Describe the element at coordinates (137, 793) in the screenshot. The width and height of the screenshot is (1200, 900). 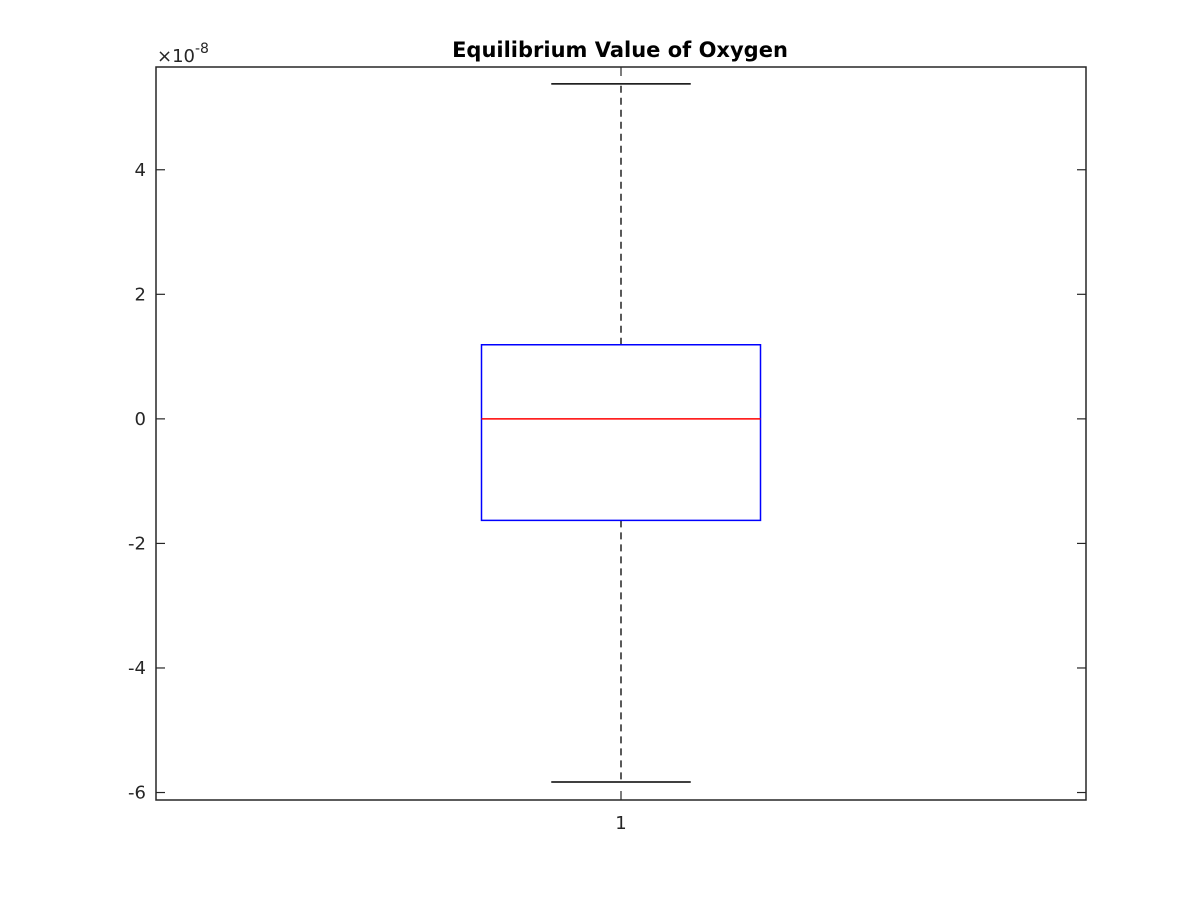
I see `y-tick-label: -6` at that location.